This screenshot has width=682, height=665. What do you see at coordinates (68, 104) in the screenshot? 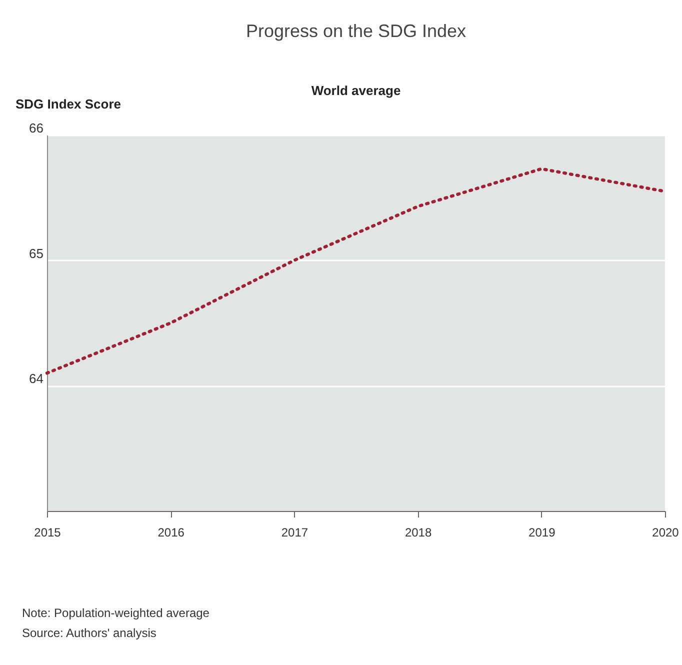
I see `y-axis-title: SDG Index Score` at bounding box center [68, 104].